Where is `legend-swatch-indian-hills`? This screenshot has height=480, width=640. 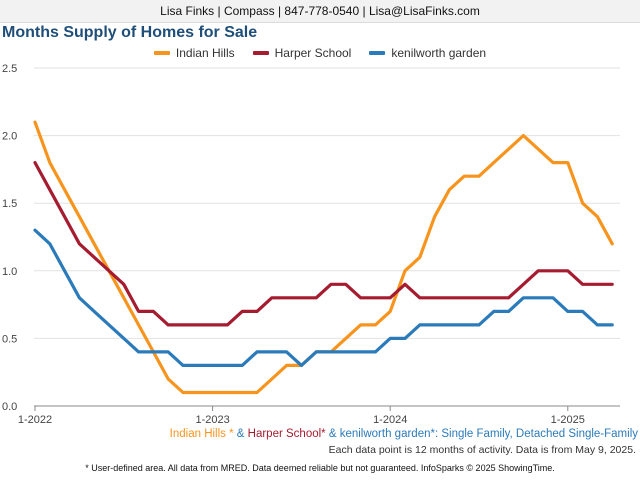 legend-swatch-indian-hills is located at coordinates (161, 53).